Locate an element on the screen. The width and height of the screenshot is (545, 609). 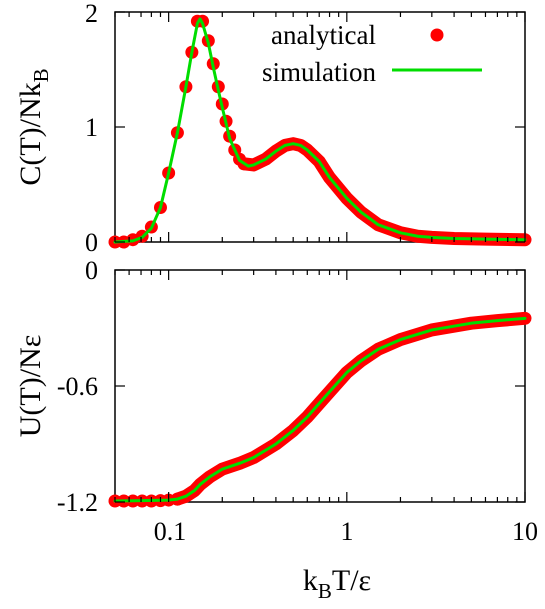
xlabel: kBT/ε is located at coordinates (337, 583).